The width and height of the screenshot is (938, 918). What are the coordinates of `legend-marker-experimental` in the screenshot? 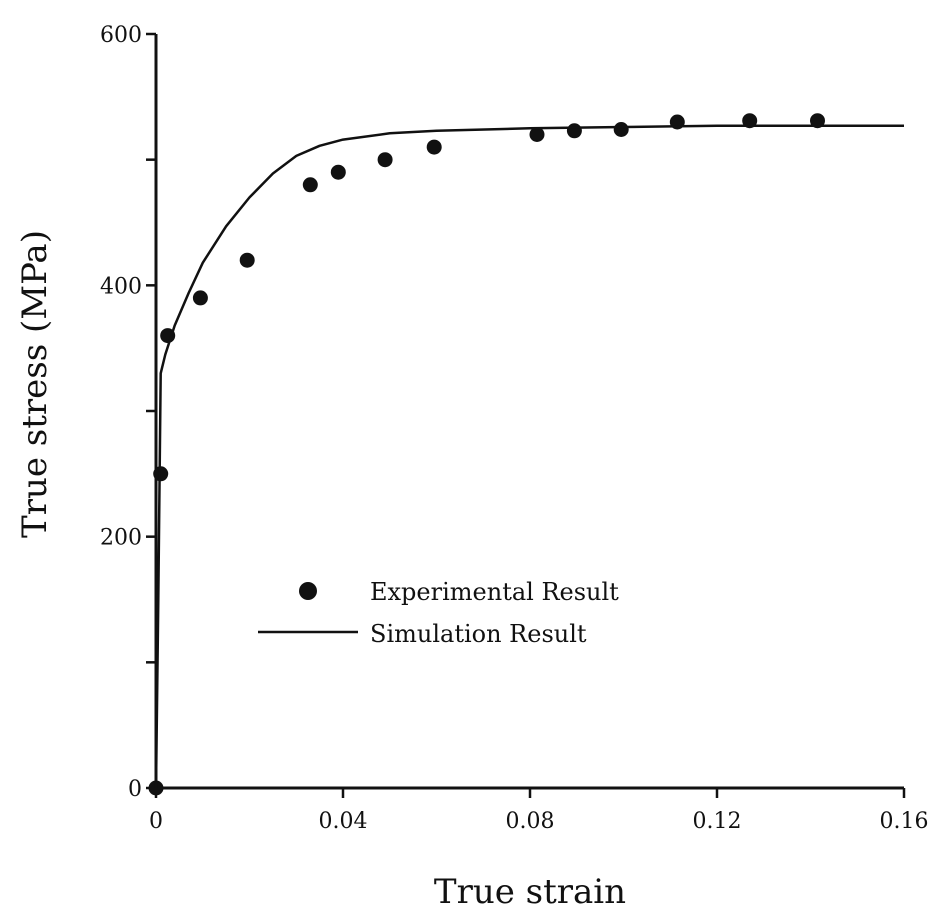 It's located at (308, 591).